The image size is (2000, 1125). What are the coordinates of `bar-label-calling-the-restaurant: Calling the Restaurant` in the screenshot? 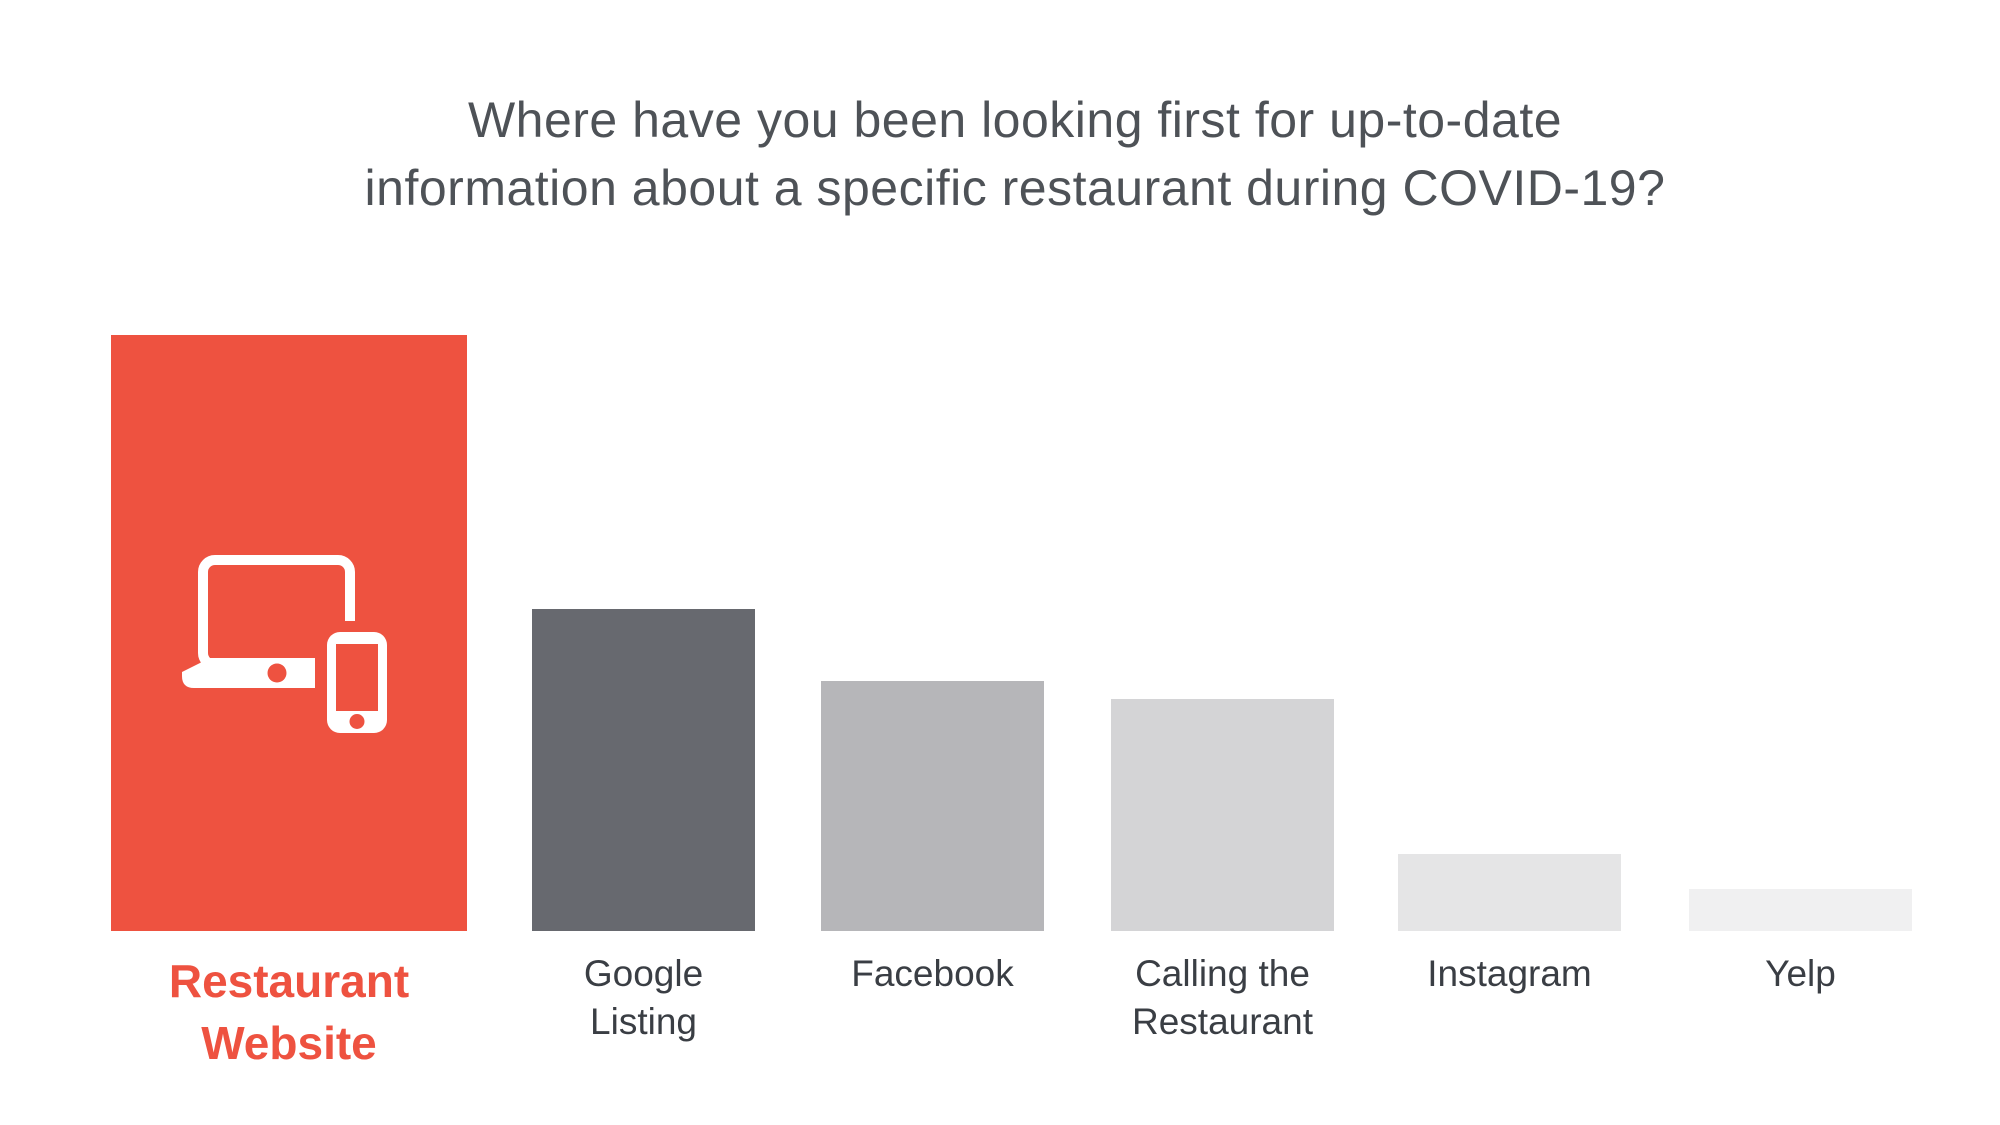 It's located at (1223, 998).